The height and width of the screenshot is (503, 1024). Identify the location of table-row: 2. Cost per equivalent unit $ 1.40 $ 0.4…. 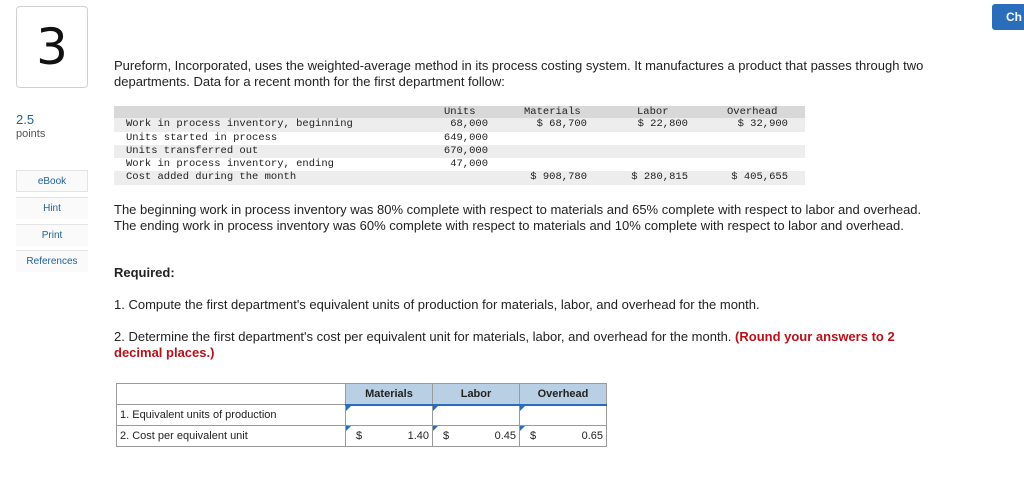
(361, 436).